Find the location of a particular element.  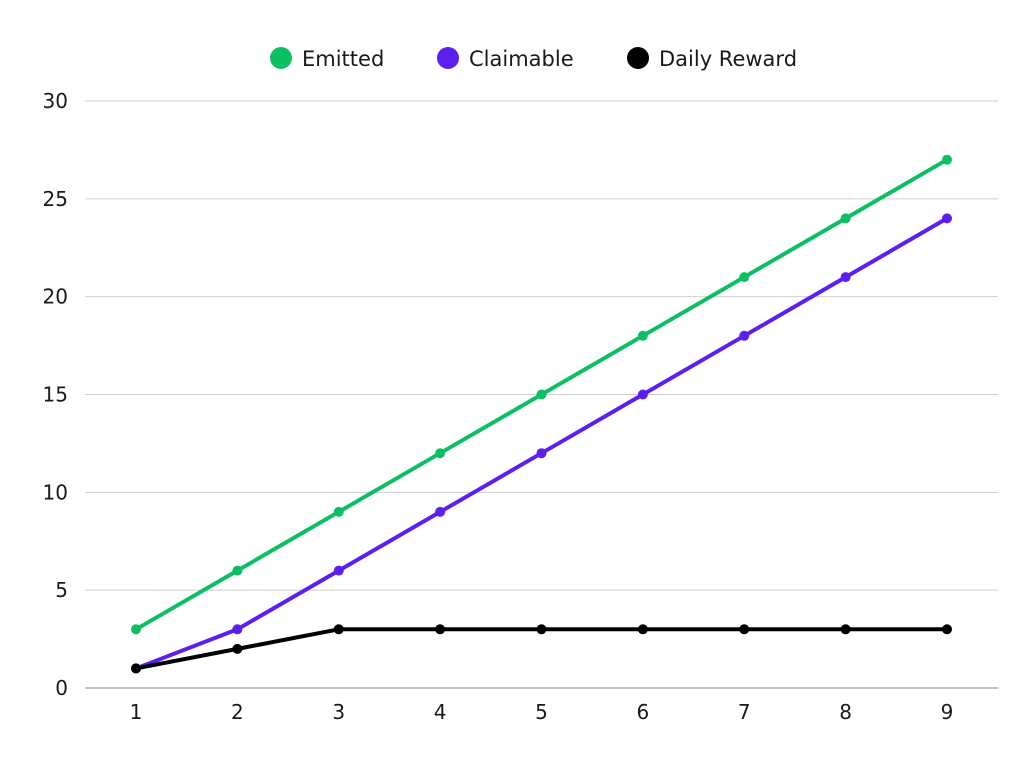

x-tick-label: 1 is located at coordinates (136, 712).